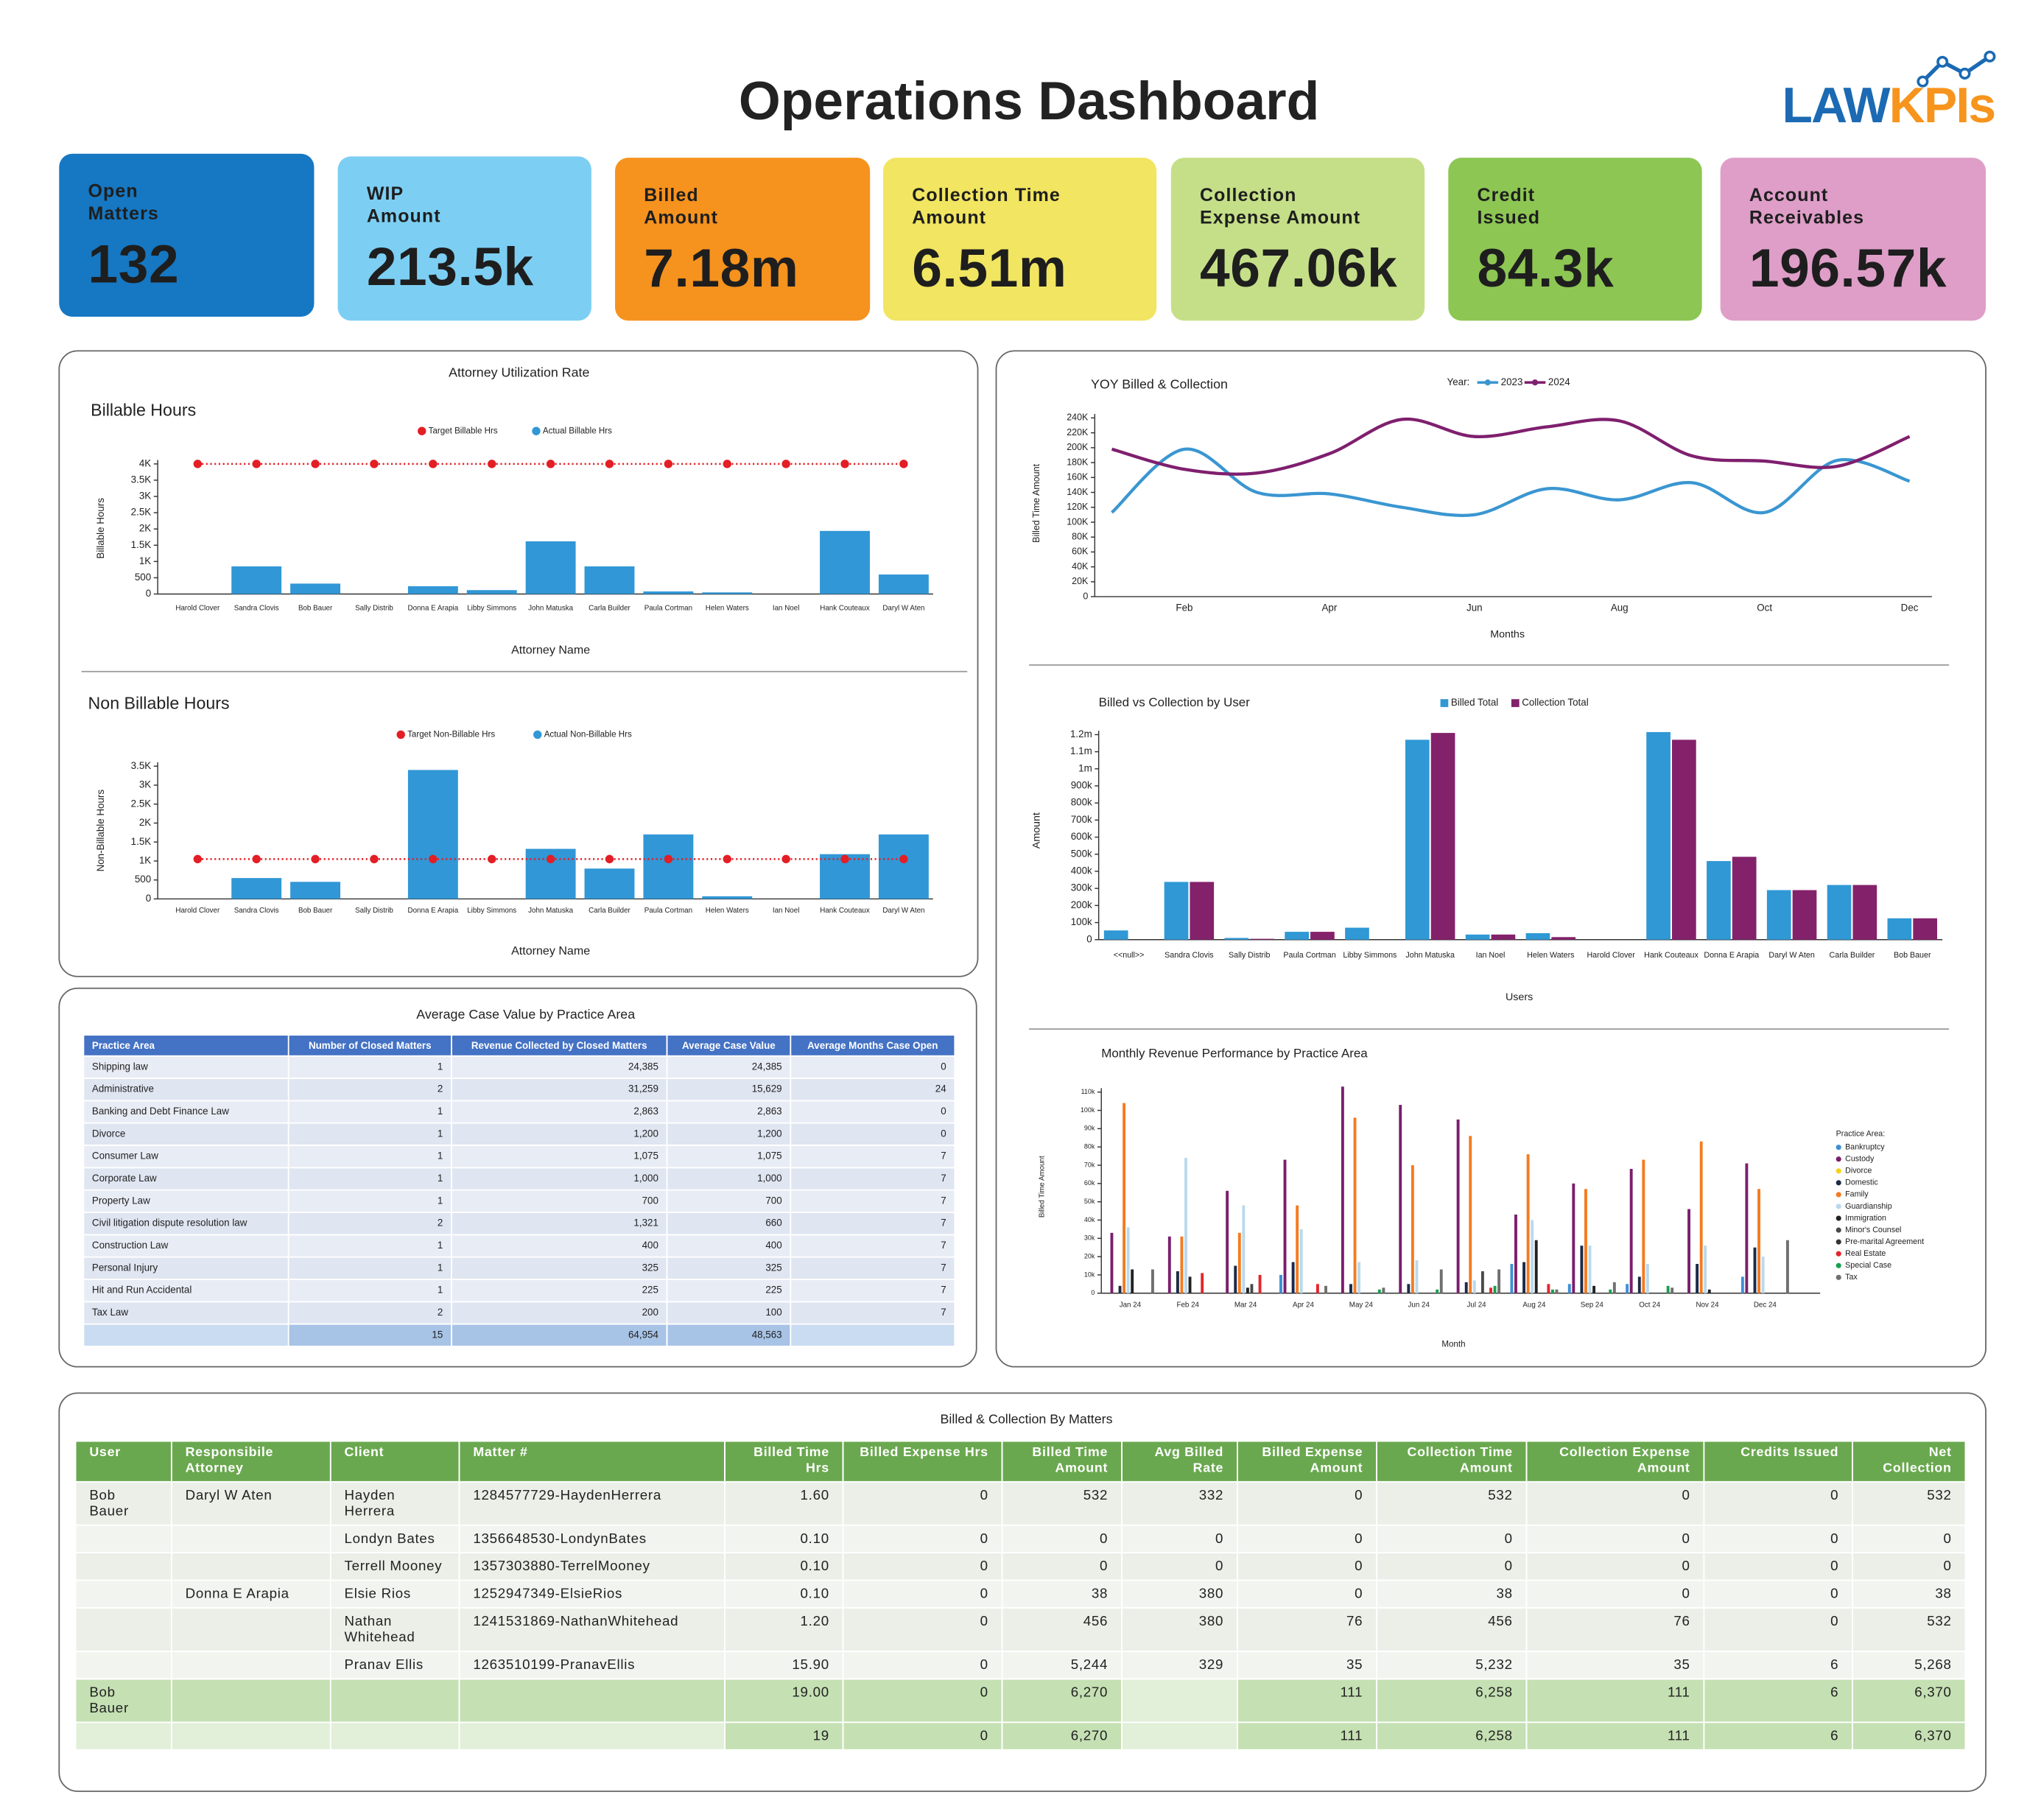 The image size is (2041, 1820). What do you see at coordinates (873, 1291) in the screenshot?
I see `table-cell: 7` at bounding box center [873, 1291].